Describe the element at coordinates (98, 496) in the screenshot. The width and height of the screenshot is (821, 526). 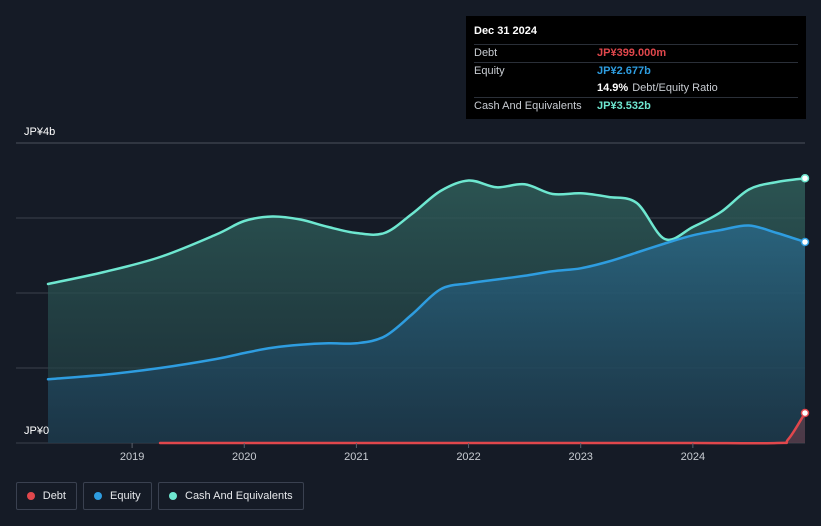
I see `equity-dot-icon` at that location.